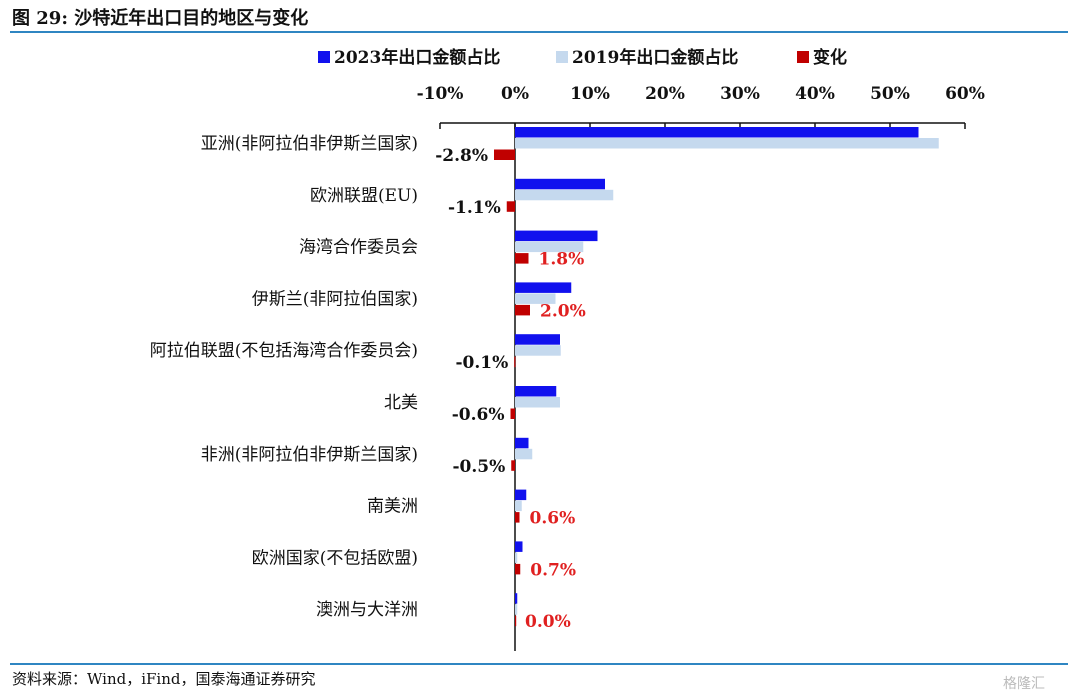 The image size is (1080, 700). Describe the element at coordinates (461, 156) in the screenshot. I see `change-data-label: -2.8%` at that location.